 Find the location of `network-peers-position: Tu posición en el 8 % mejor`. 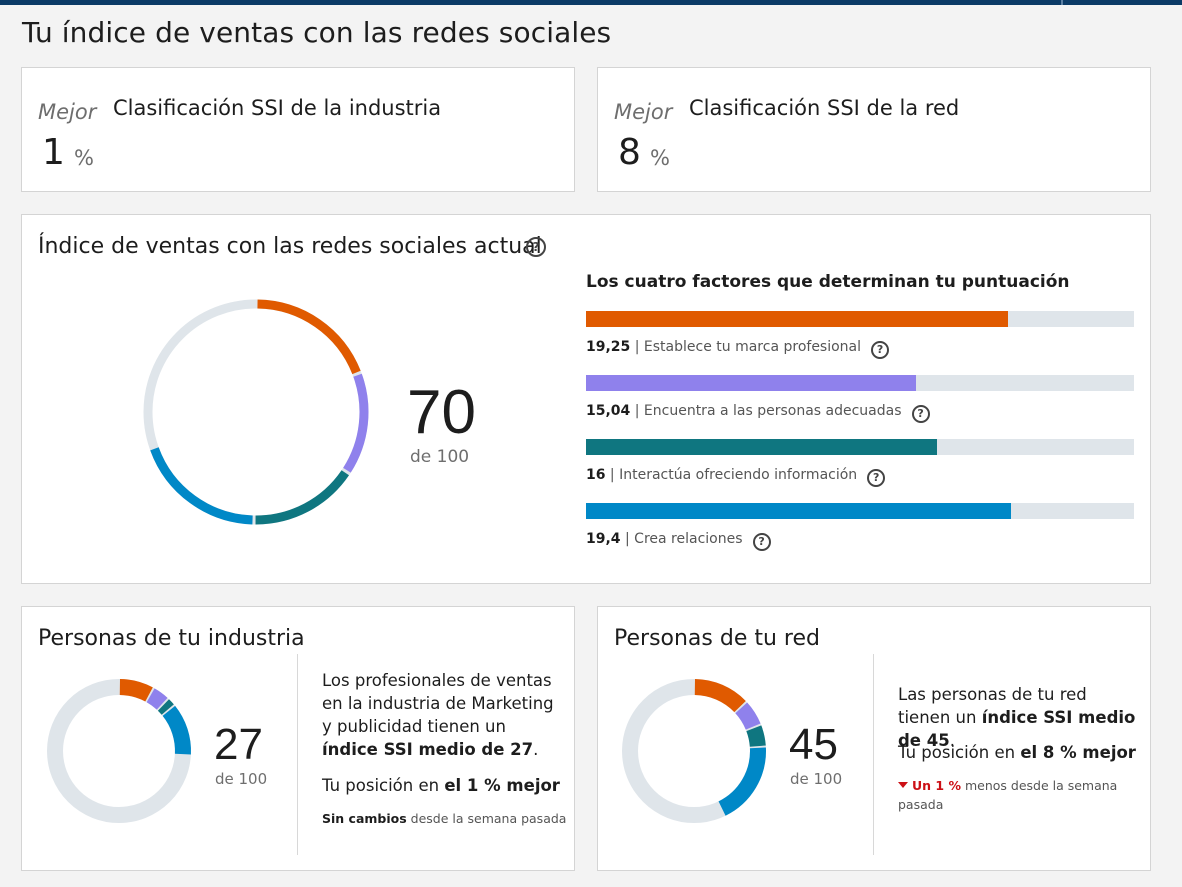

network-peers-position: Tu posición en el 8 % mejor is located at coordinates (1020, 752).